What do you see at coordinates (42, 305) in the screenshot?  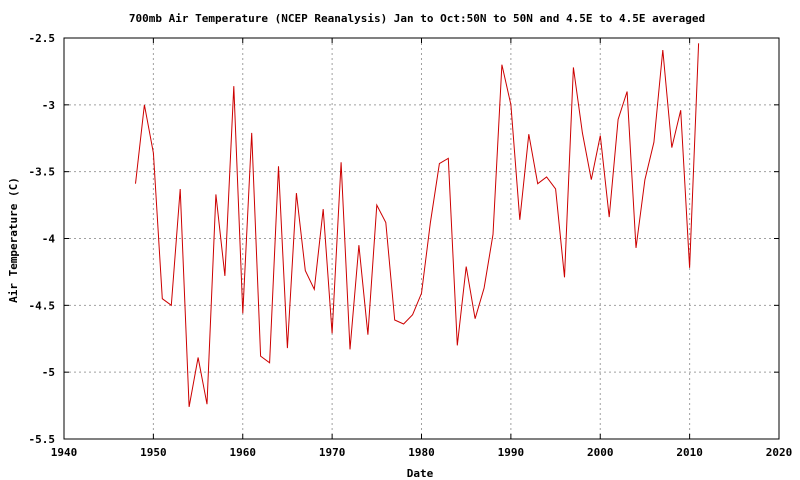 I see `y-tick-label-neg4m5: -4.5` at bounding box center [42, 305].